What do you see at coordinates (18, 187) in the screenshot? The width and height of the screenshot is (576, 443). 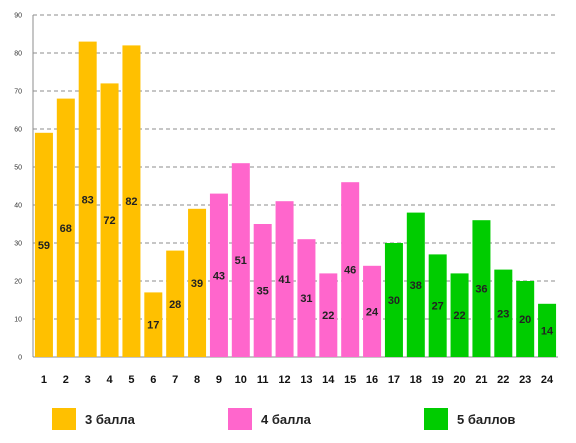 I see `y-tick-labels: 0 10 20 30 40 50 60 70 80 90` at bounding box center [18, 187].